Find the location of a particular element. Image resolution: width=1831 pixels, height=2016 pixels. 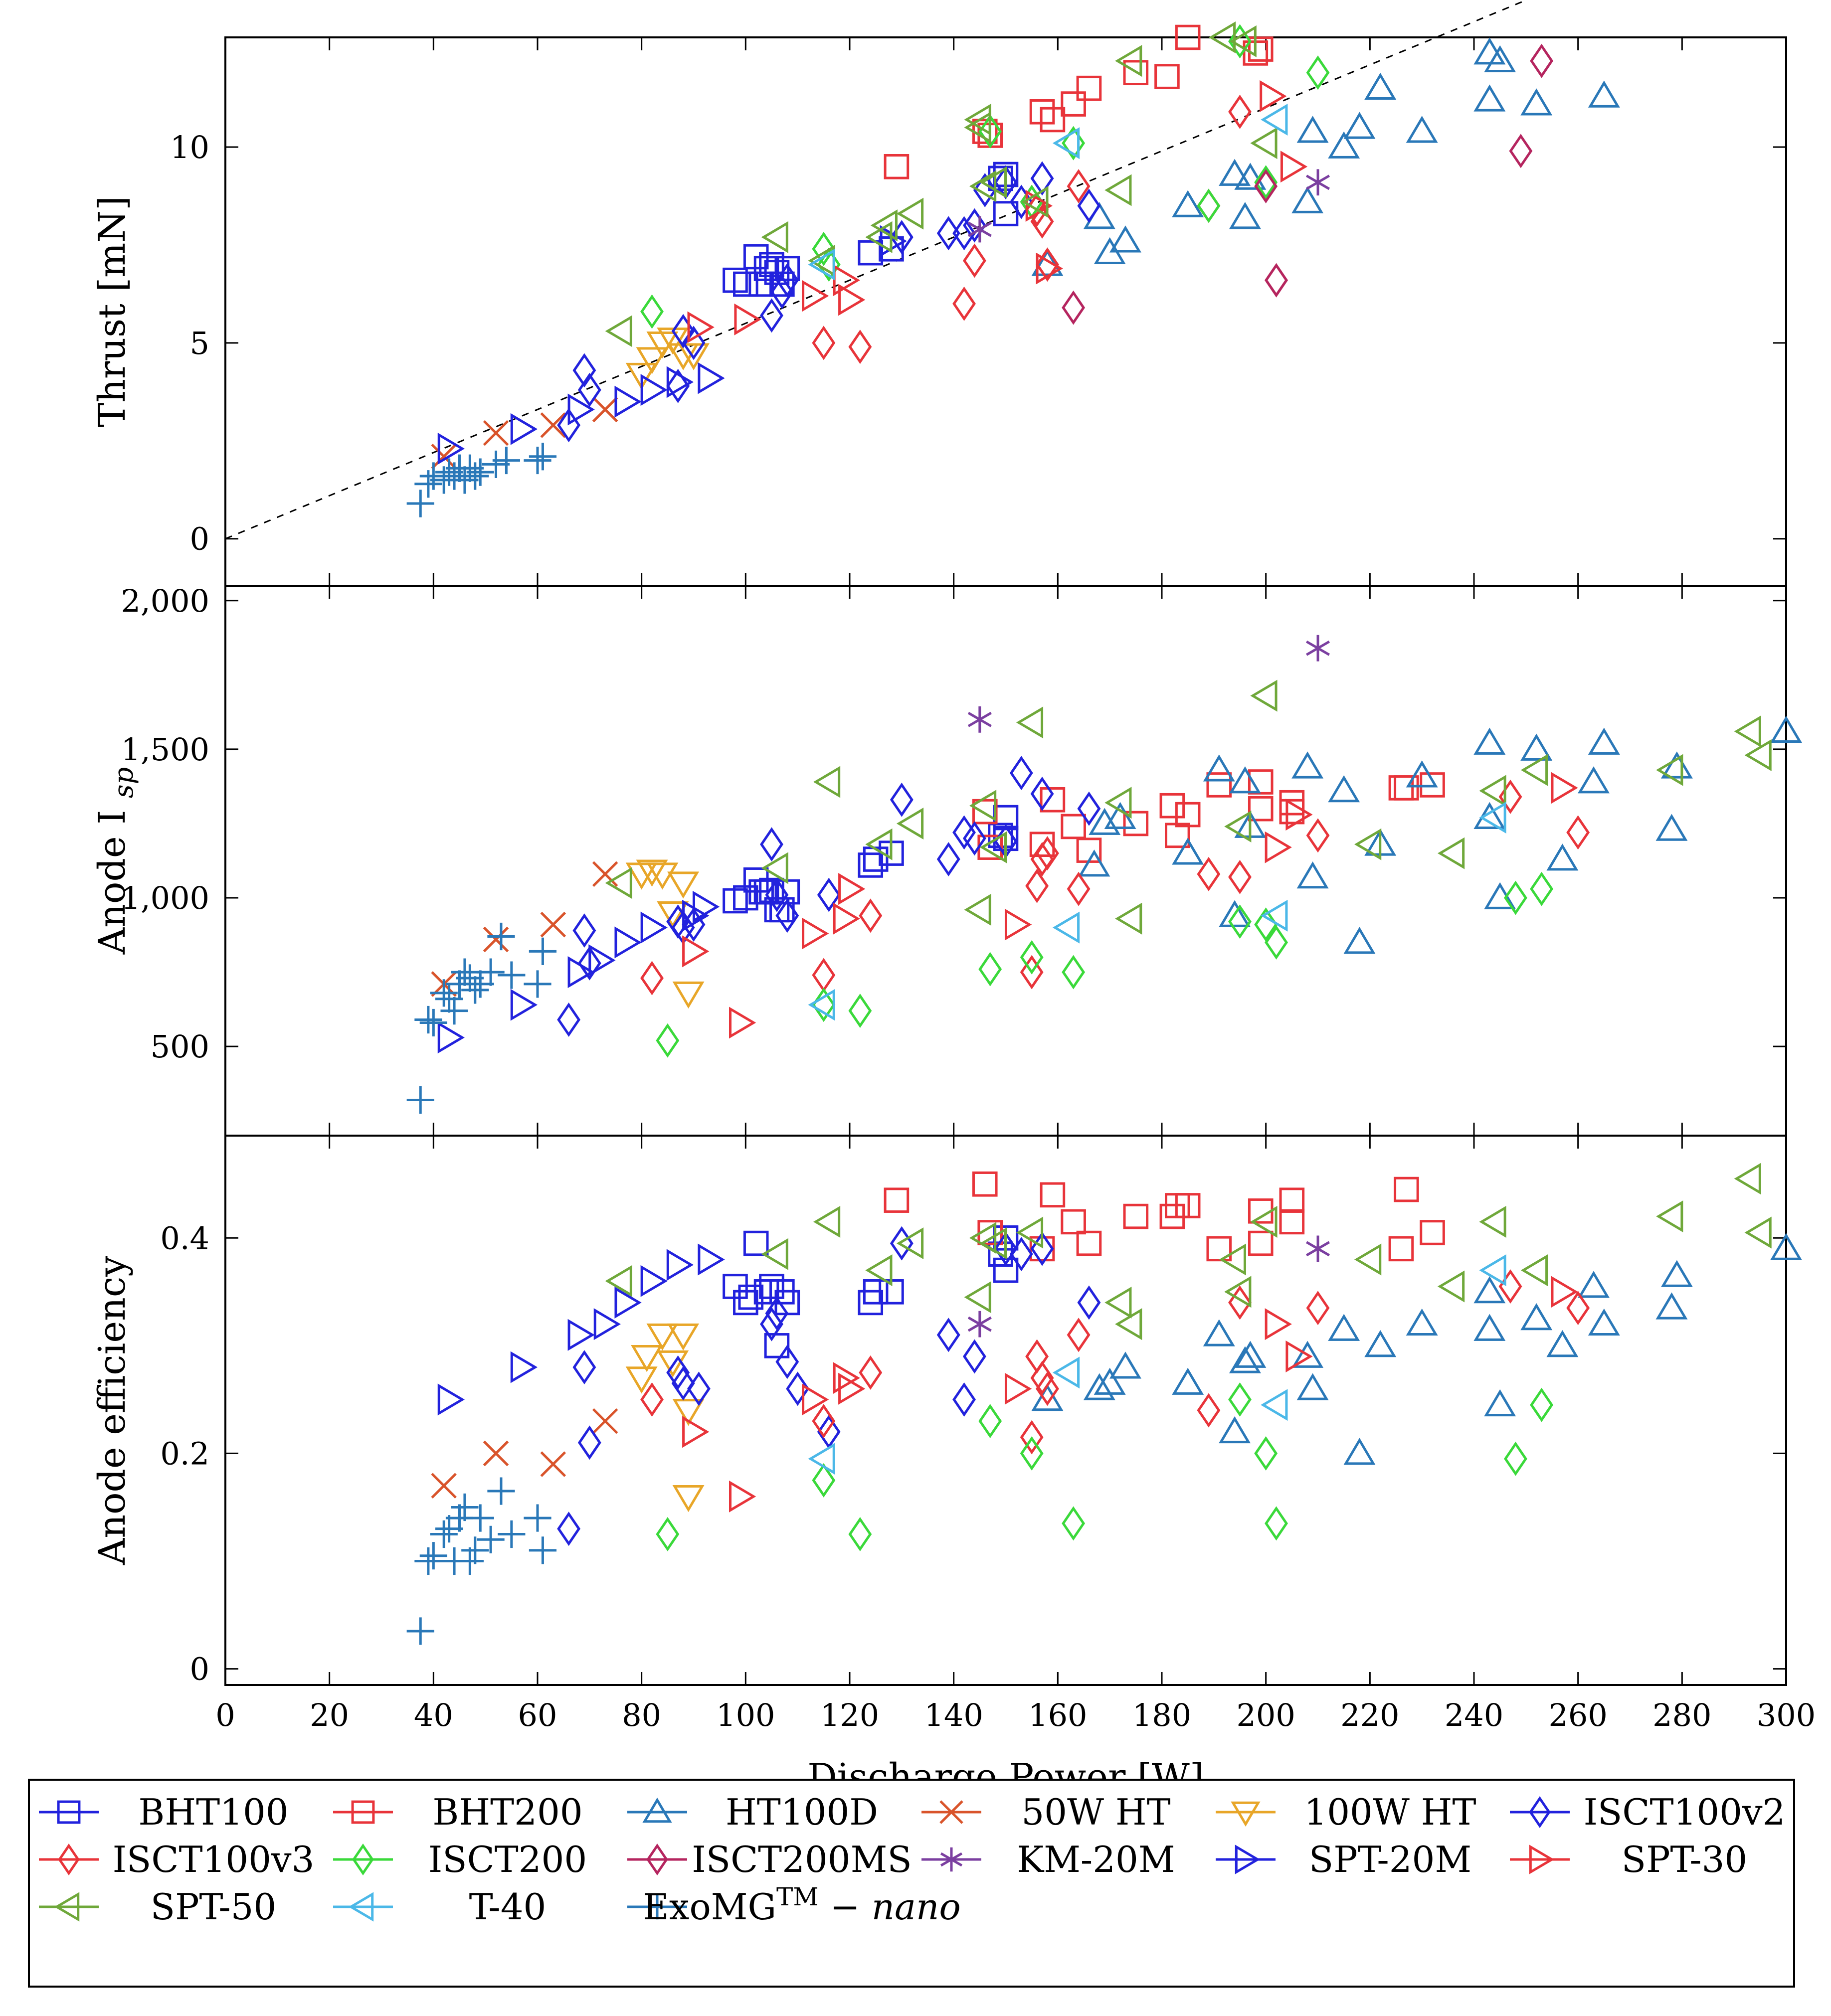

series-isct100v3 is located at coordinates (1115, 1362).